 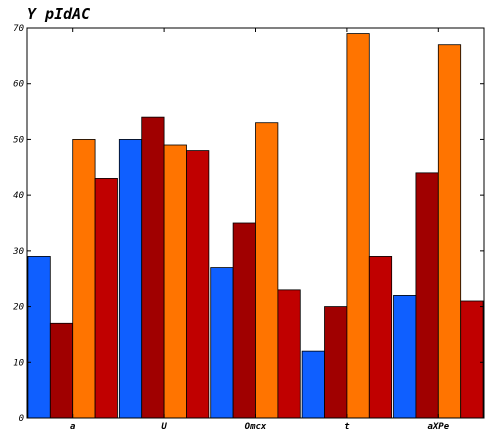 What do you see at coordinates (130, 279) in the screenshot?
I see `bar-U-series1` at bounding box center [130, 279].